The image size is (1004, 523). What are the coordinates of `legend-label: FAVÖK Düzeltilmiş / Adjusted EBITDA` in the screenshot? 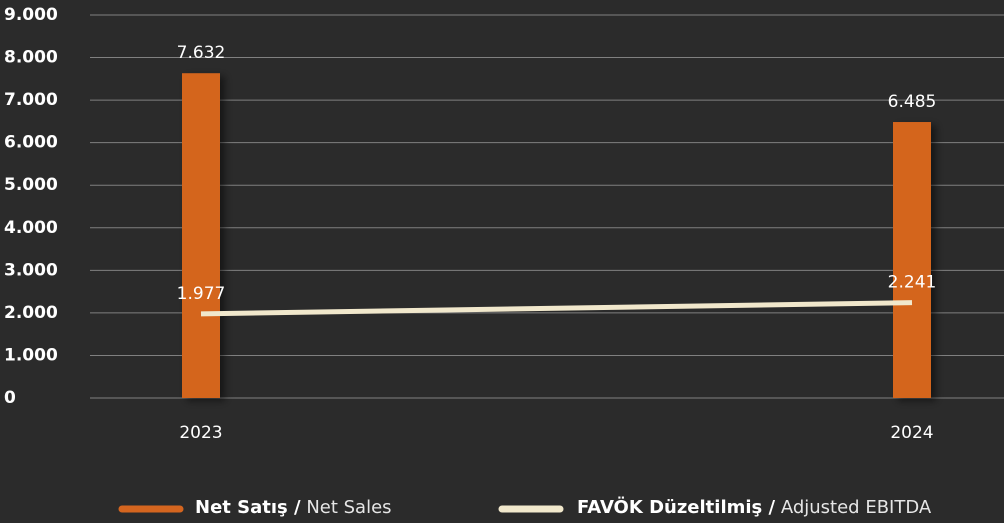 It's located at (754, 507).